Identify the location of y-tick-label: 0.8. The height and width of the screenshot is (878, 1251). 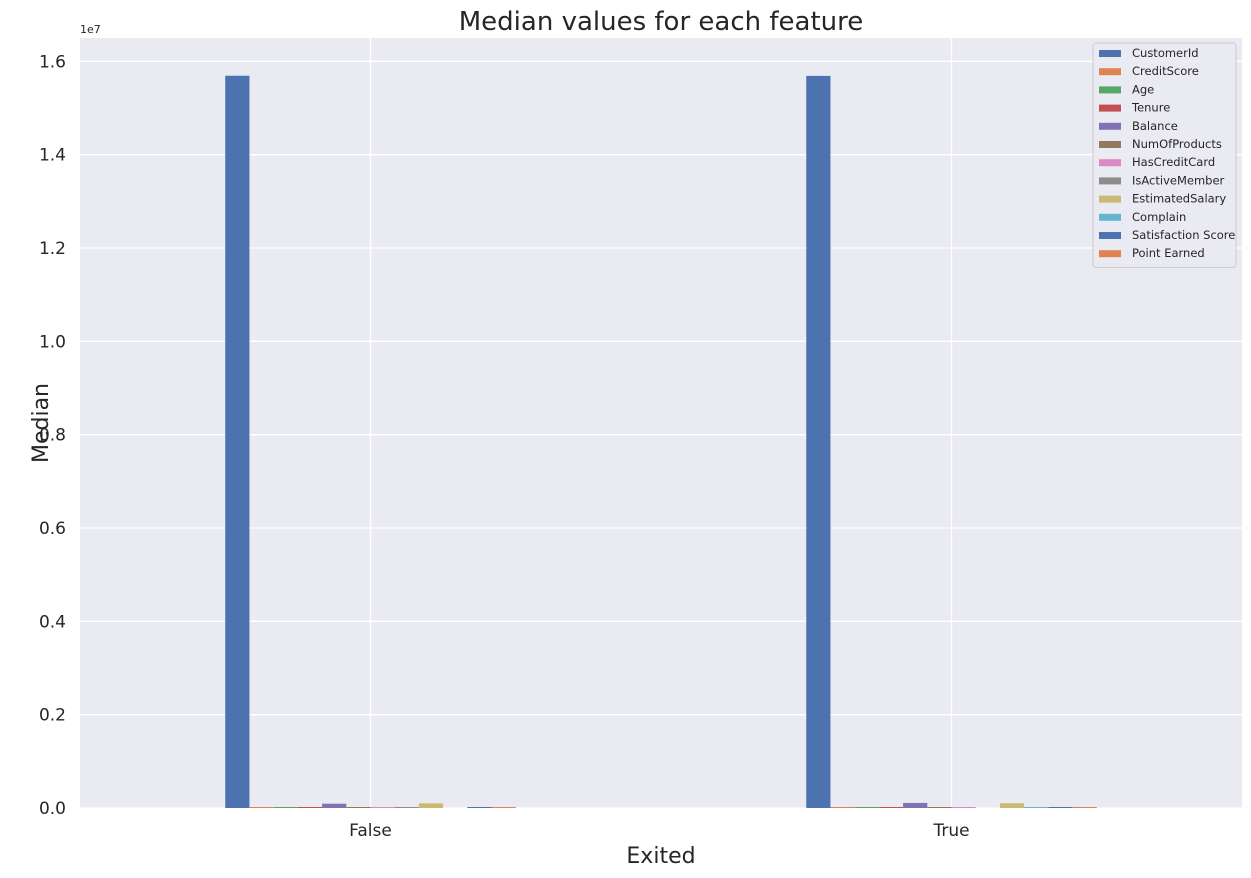
(52, 436).